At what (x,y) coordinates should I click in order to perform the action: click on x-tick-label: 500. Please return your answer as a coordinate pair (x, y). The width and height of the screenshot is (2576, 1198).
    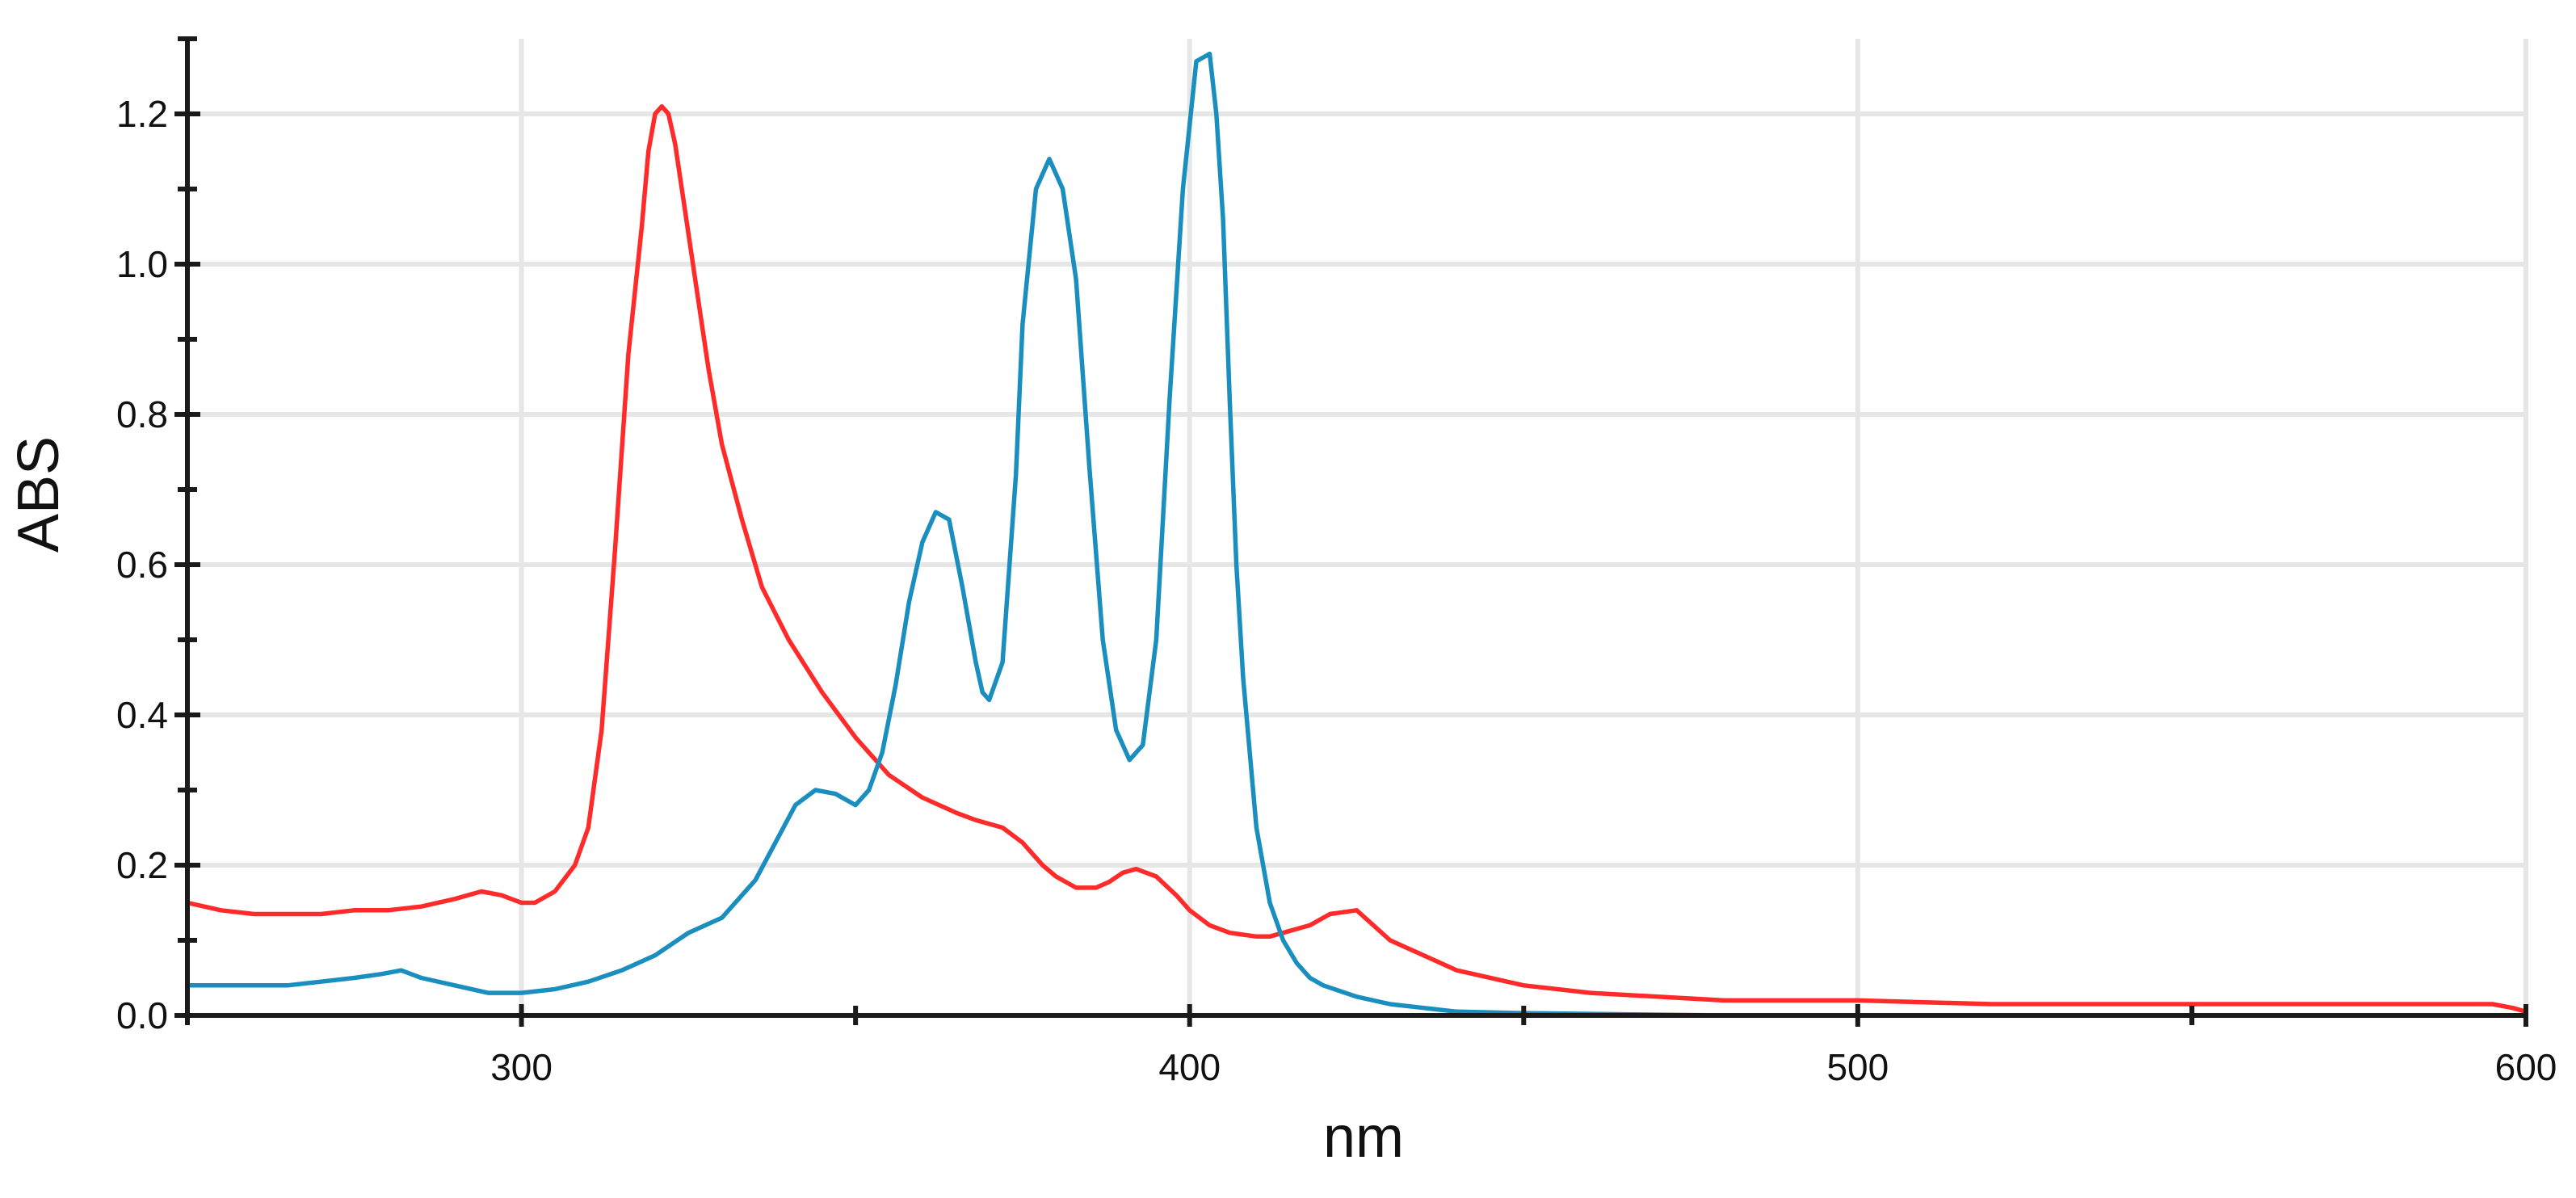
    Looking at the image, I should click on (1858, 1067).